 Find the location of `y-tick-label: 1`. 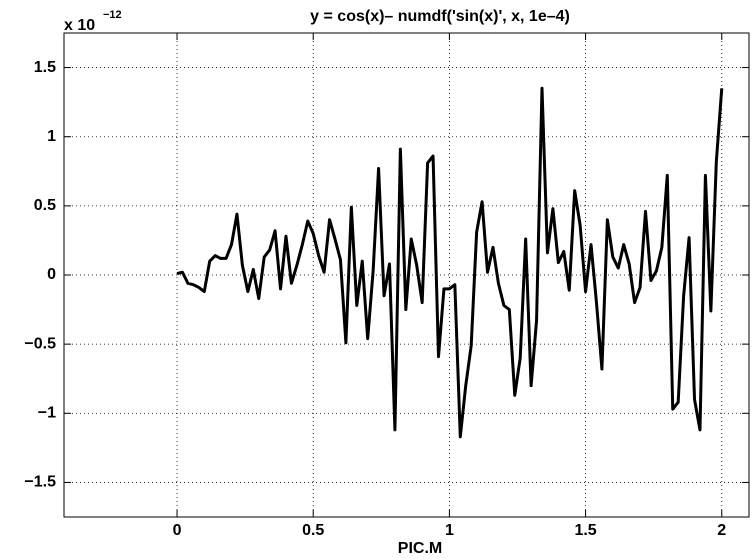

y-tick-label: 1 is located at coordinates (51, 136).